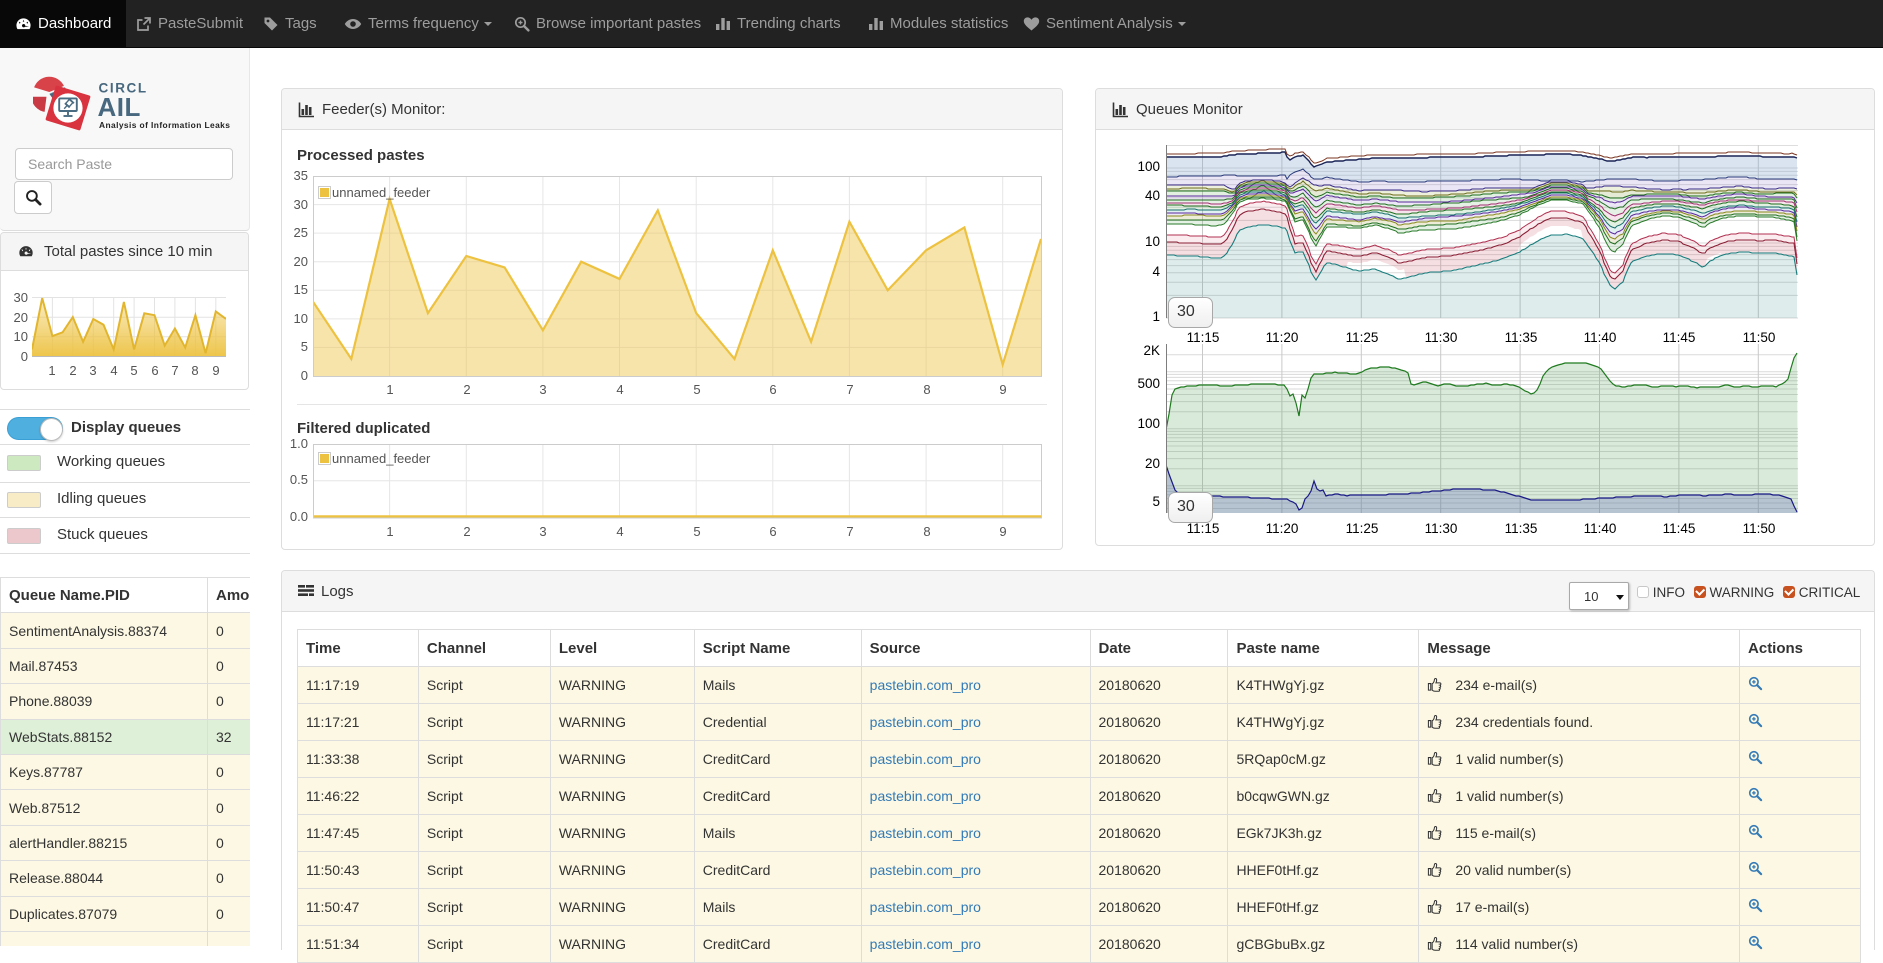 This screenshot has height=963, width=1883. Describe the element at coordinates (123, 88) in the screenshot. I see `svg-text: CIRCL` at that location.